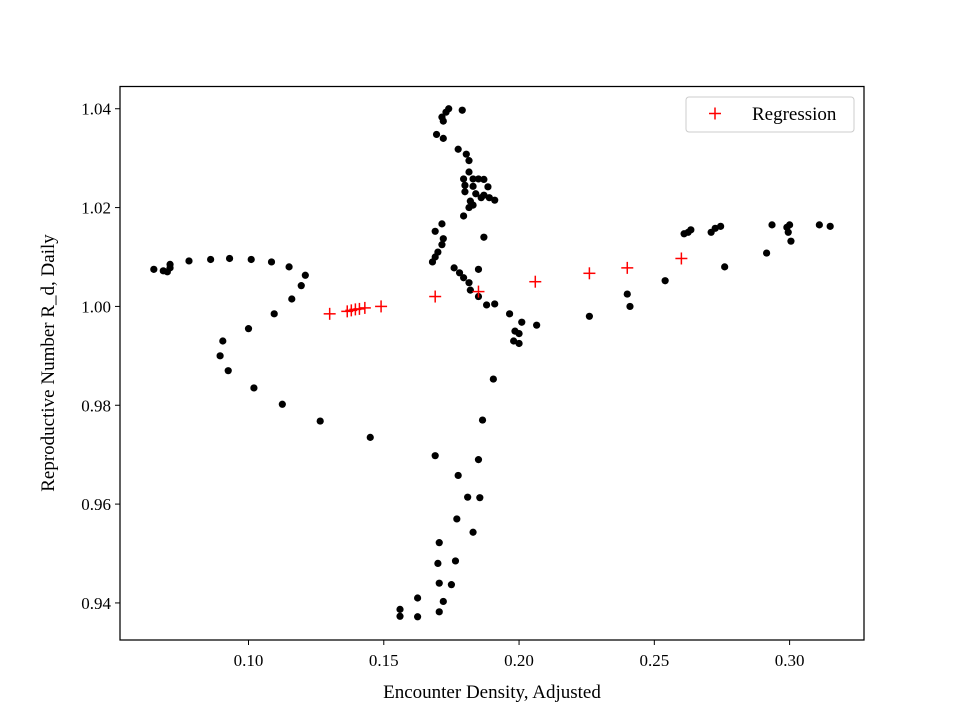 The image size is (960, 720). I want to click on x-tick-label: 0.15, so click(384, 660).